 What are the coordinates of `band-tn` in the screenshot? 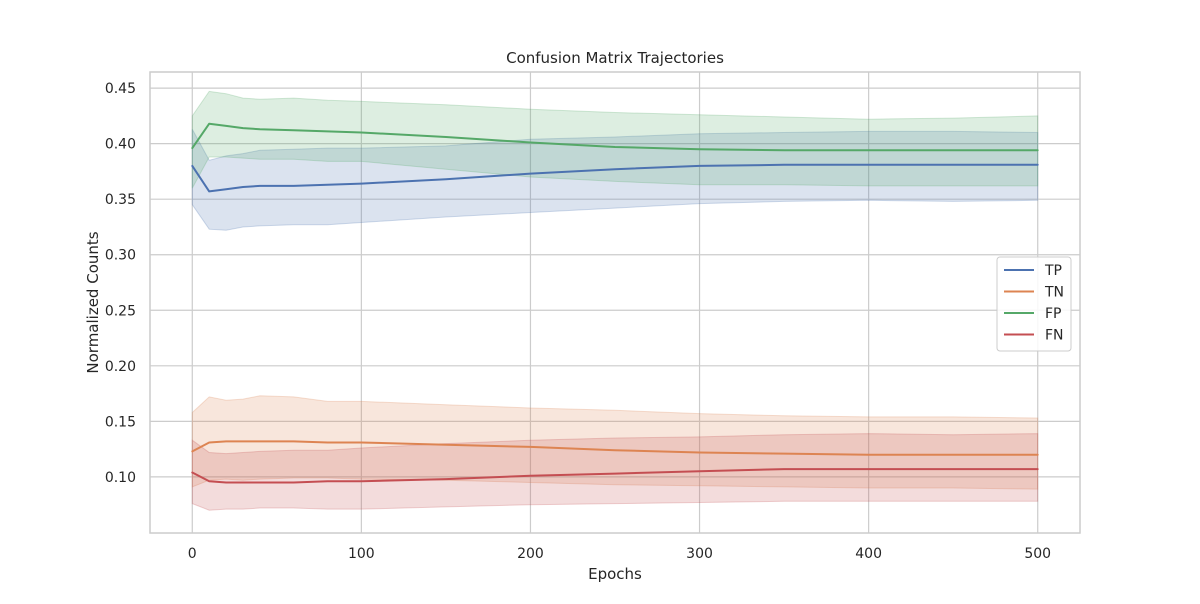 It's located at (615, 442).